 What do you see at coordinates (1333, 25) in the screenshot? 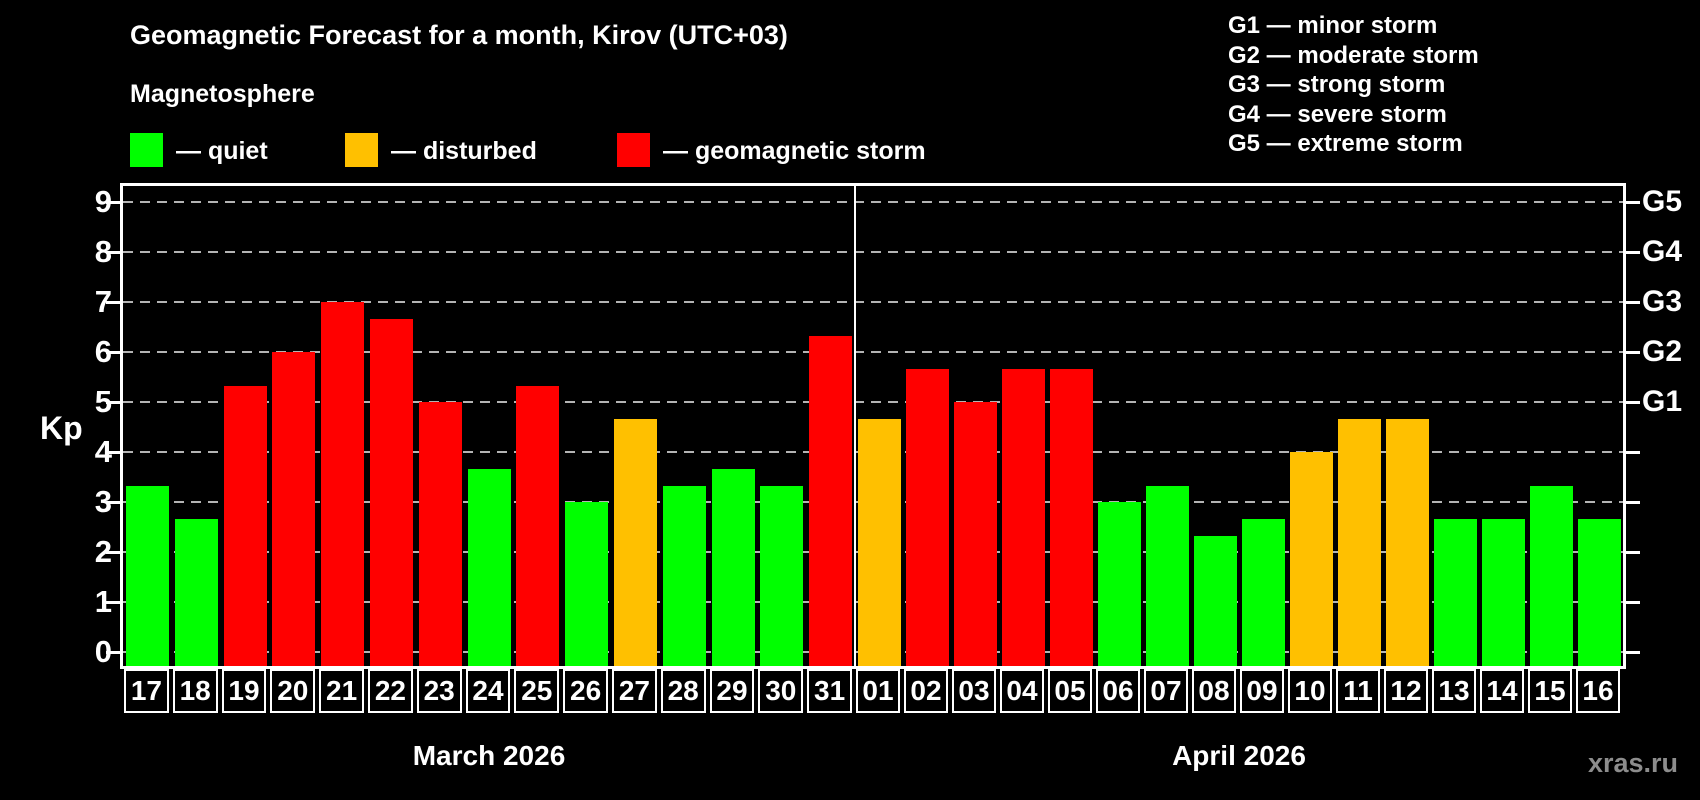
I see `g-legend-line: G1 — minor storm` at bounding box center [1333, 25].